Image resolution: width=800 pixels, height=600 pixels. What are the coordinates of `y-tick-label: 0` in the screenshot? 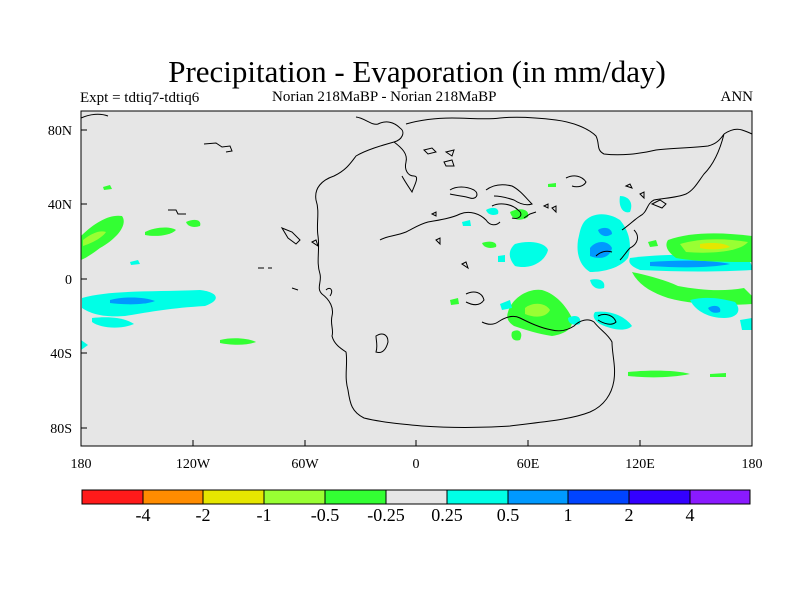 It's located at (68, 280).